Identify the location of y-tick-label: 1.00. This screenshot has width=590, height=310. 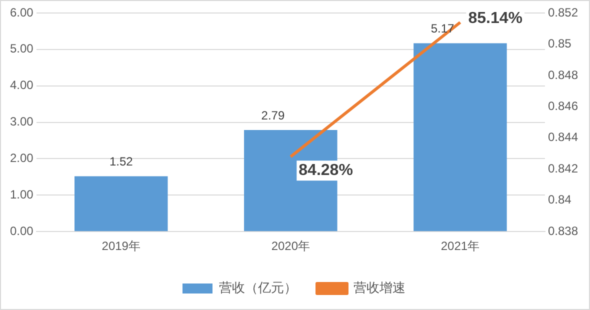
(22, 194).